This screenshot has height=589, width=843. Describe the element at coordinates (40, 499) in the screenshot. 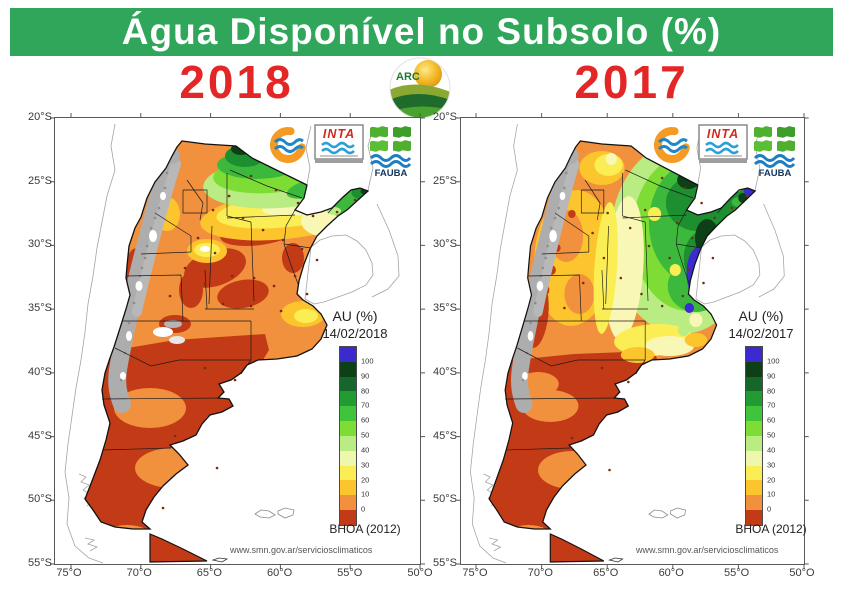

I see `lat-label: 50°S` at that location.